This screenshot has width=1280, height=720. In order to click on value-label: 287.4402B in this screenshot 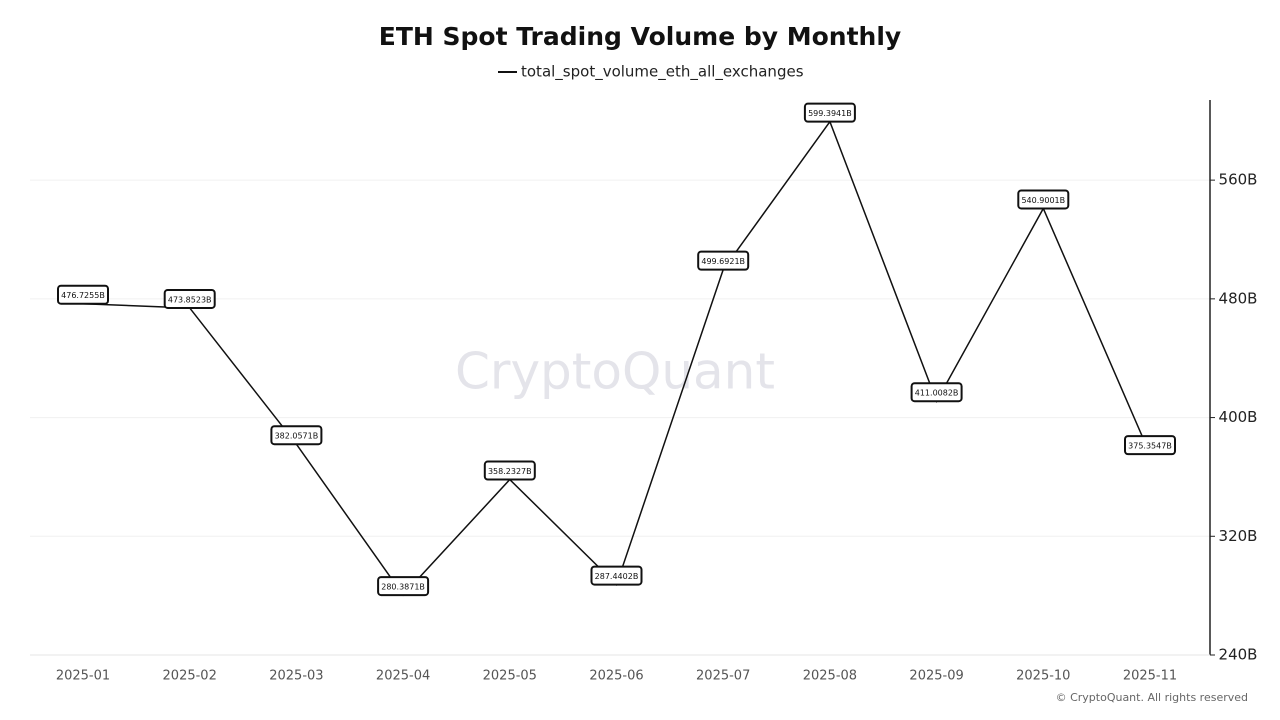, I will do `click(617, 576)`.